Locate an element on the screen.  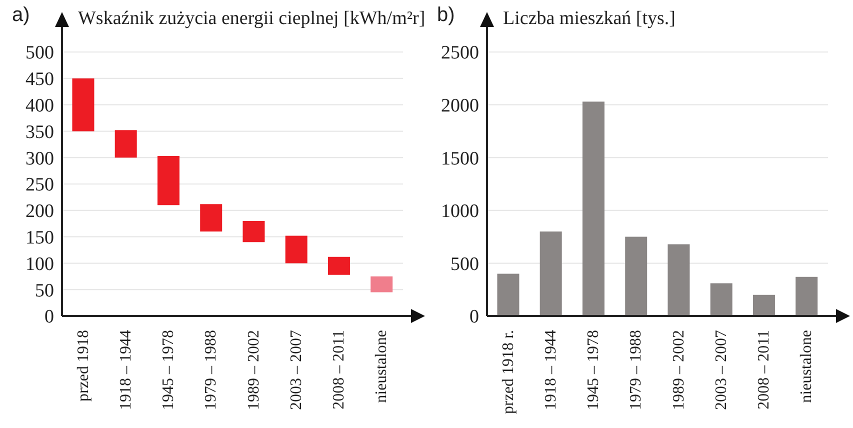
x-tick-label: przed 1918 is located at coordinates (83, 366).